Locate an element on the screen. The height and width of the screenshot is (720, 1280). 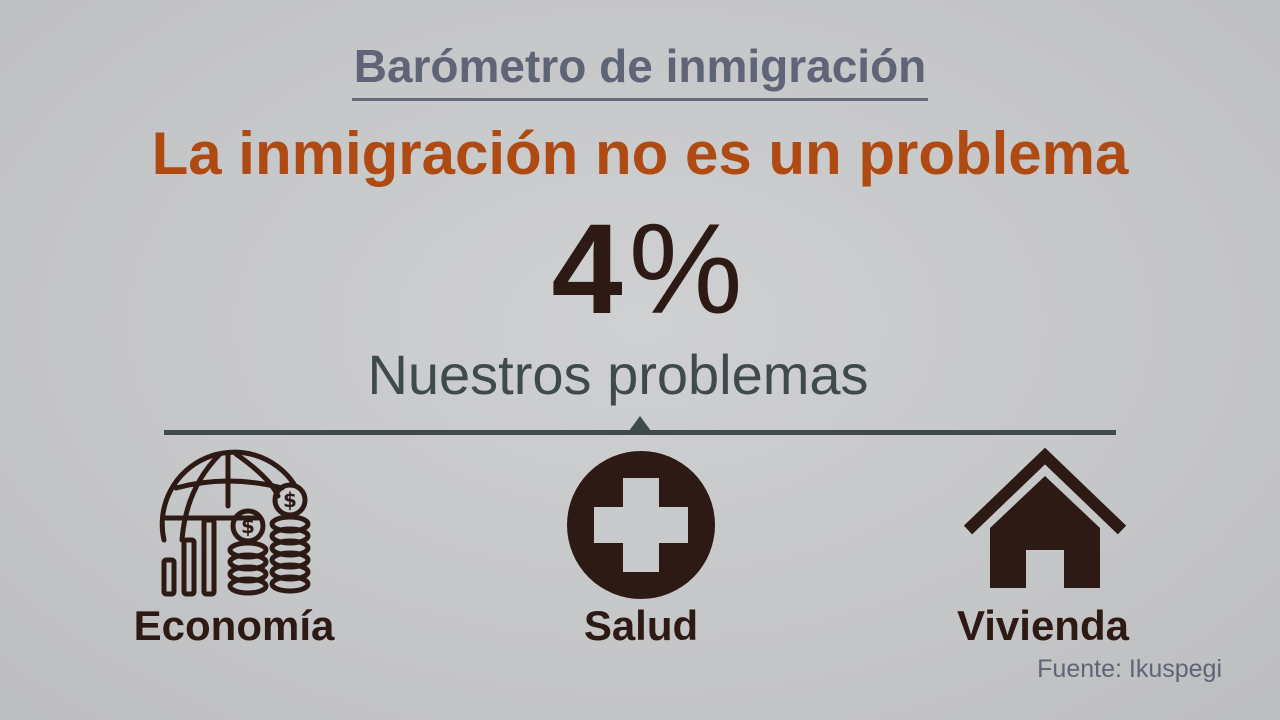
barometer-heading-text: Barómetro de inmigración is located at coordinates (640, 70).